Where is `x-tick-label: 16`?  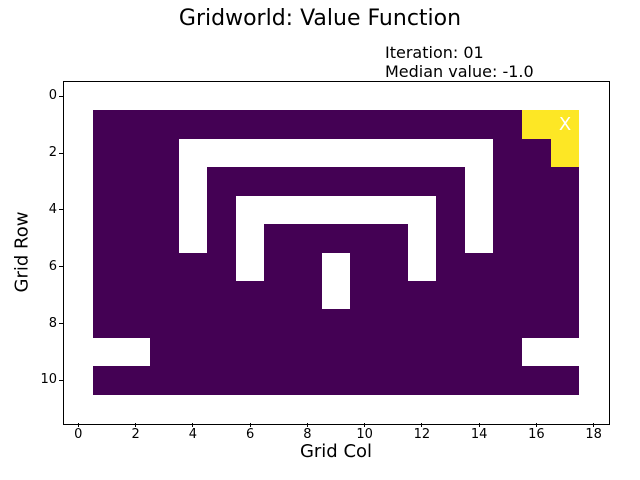 x-tick-label: 16 is located at coordinates (536, 434).